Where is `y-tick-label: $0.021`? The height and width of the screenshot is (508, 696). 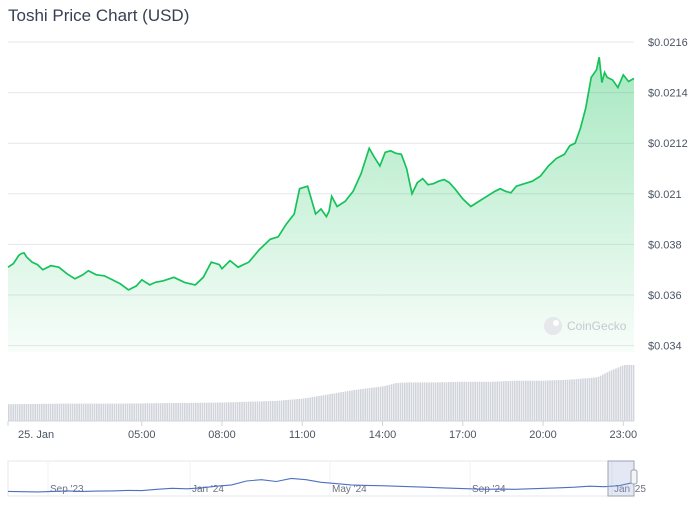
y-tick-label: $0.021 is located at coordinates (665, 195).